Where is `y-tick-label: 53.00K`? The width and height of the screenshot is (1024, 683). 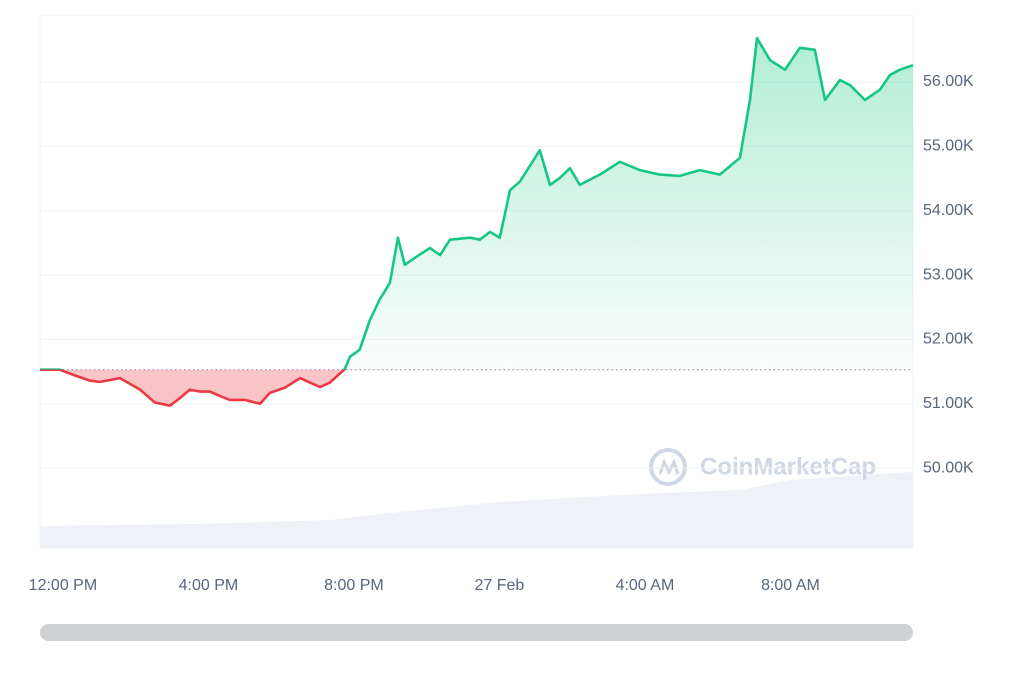 y-tick-label: 53.00K is located at coordinates (948, 274).